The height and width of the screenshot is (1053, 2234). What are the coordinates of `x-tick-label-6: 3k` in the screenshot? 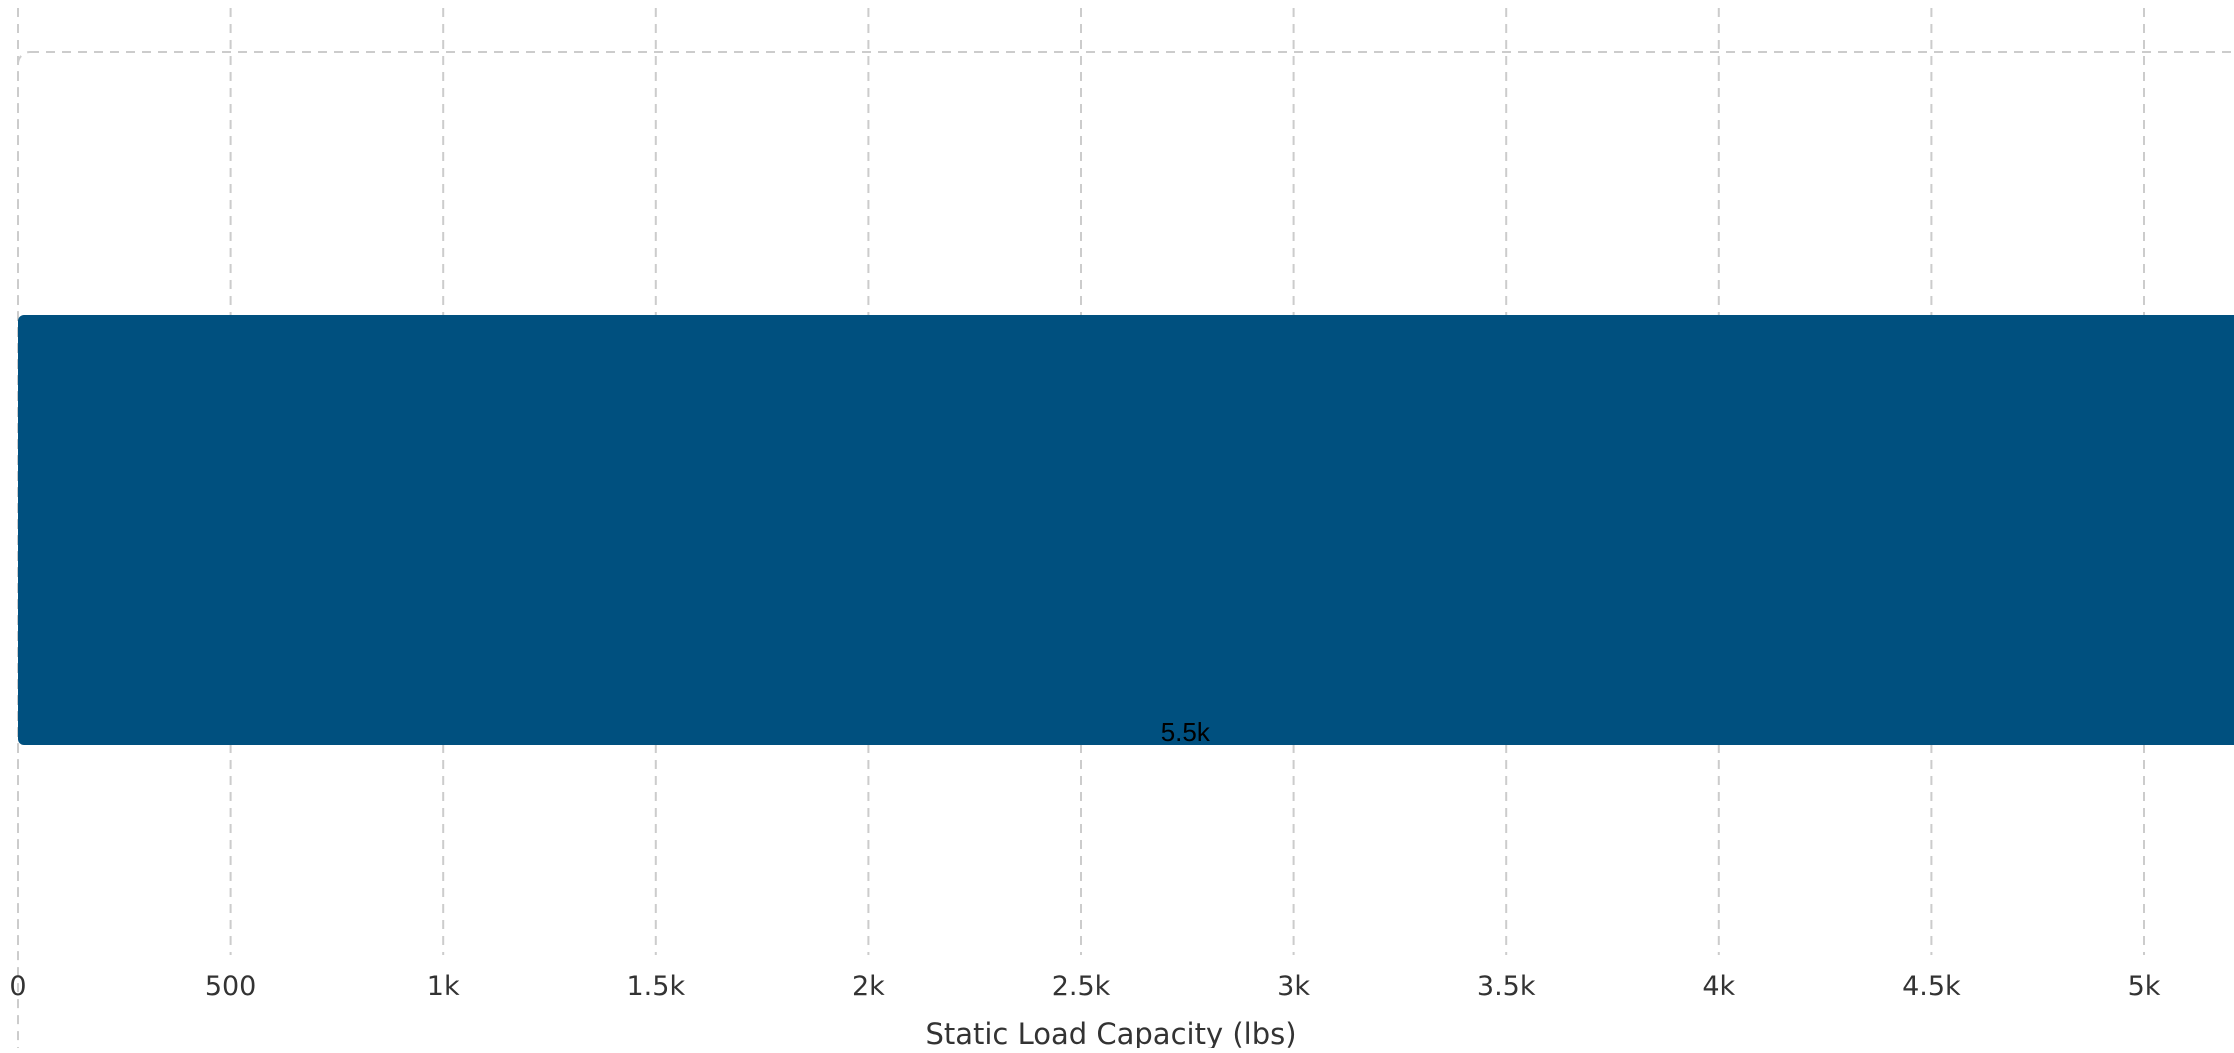 It's located at (1293, 986).